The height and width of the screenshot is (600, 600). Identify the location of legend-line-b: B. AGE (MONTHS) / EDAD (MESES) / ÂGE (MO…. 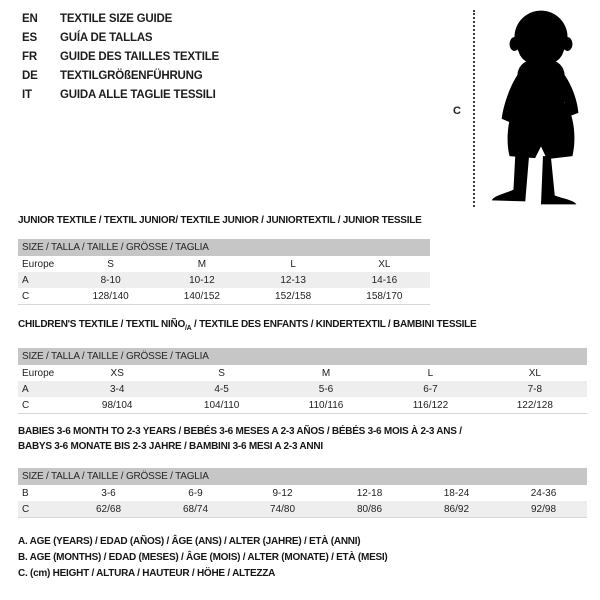
(203, 557).